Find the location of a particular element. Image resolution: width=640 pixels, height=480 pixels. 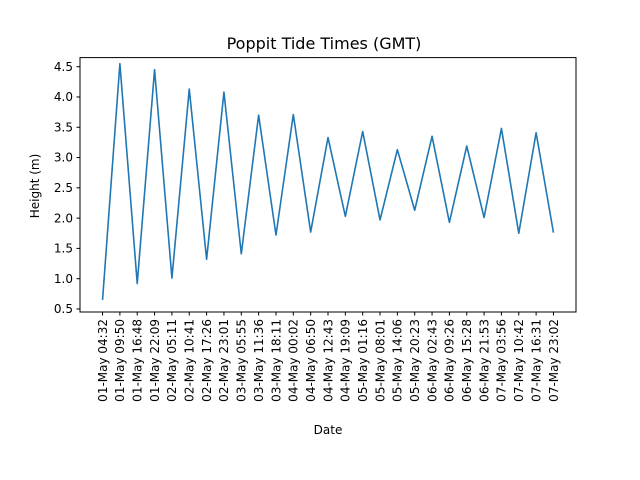

y-tick-label: 0.5 is located at coordinates (63, 309).